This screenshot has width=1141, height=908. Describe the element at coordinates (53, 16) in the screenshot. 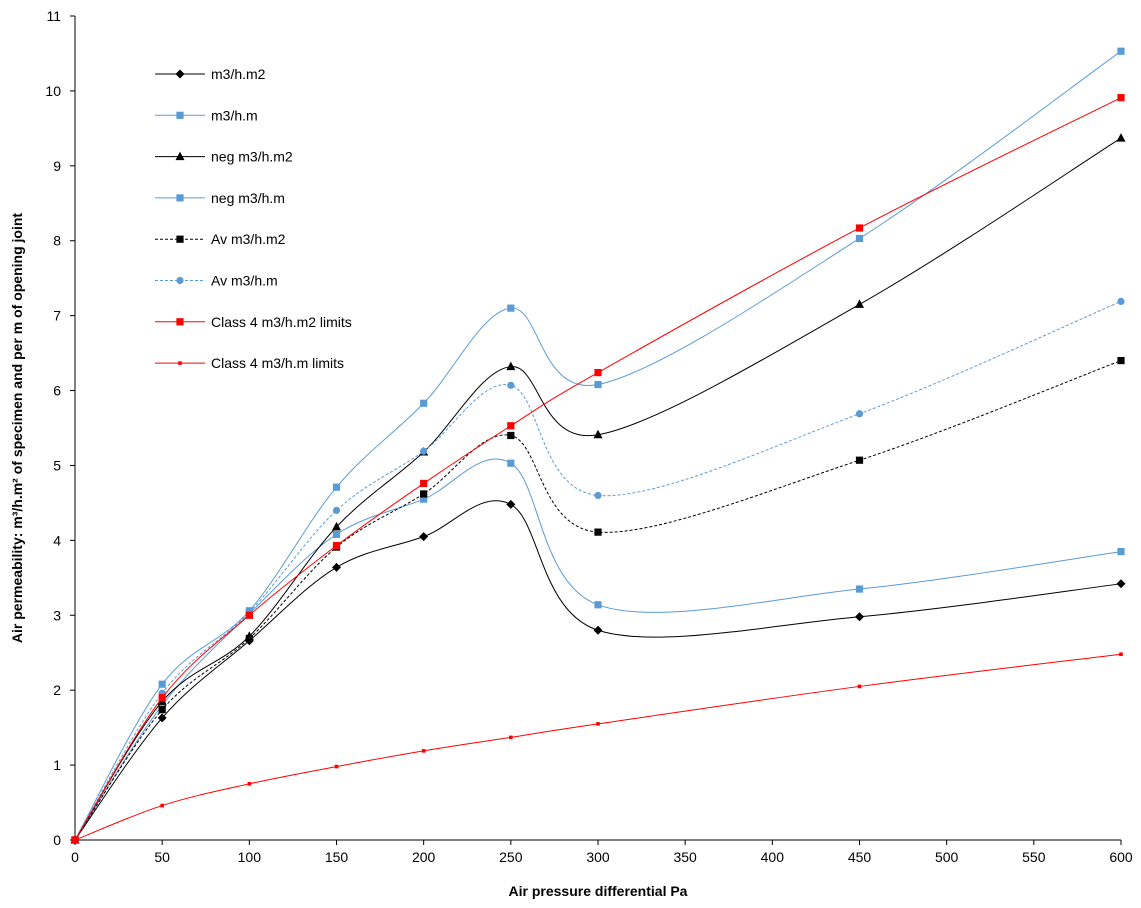

I see `y-tick-label: 11` at that location.